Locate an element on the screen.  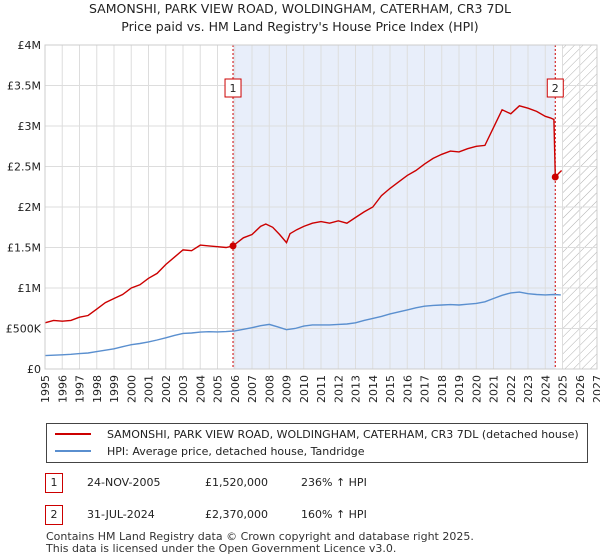
x-tick-label: 2009 is located at coordinates (287, 389).